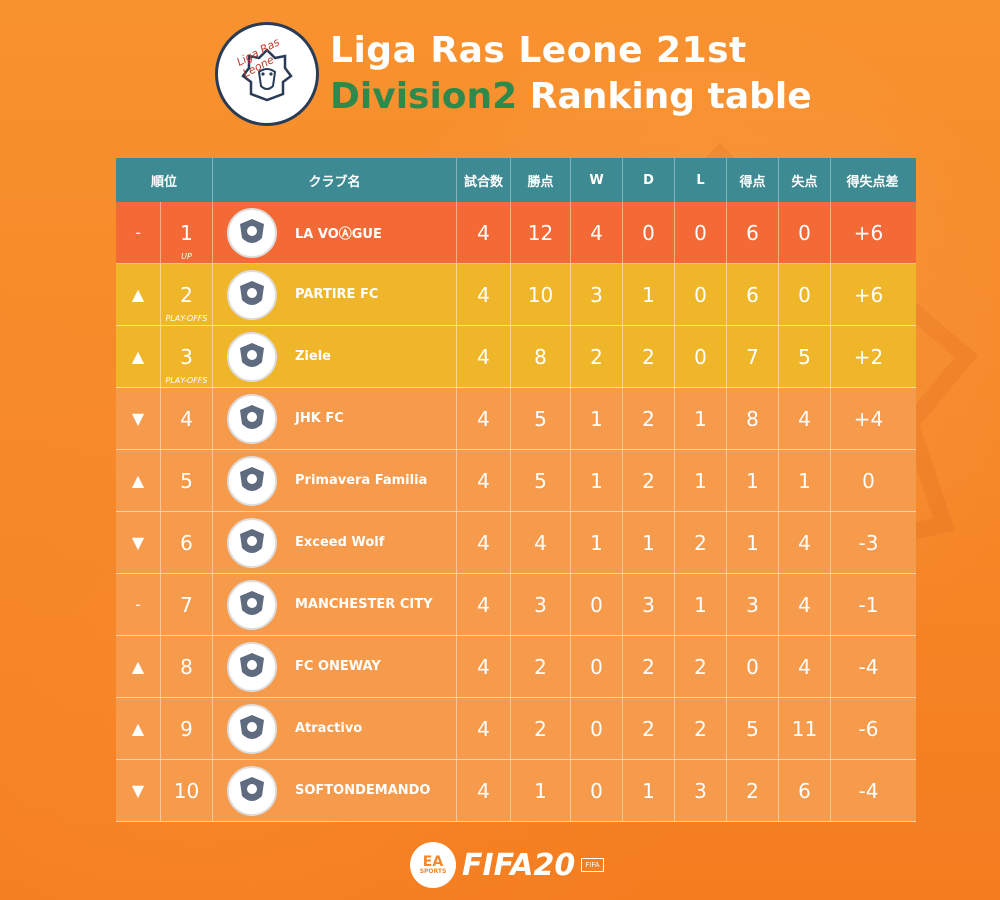 The width and height of the screenshot is (1000, 900). I want to click on club-cell: Primavera Familia, so click(335, 480).